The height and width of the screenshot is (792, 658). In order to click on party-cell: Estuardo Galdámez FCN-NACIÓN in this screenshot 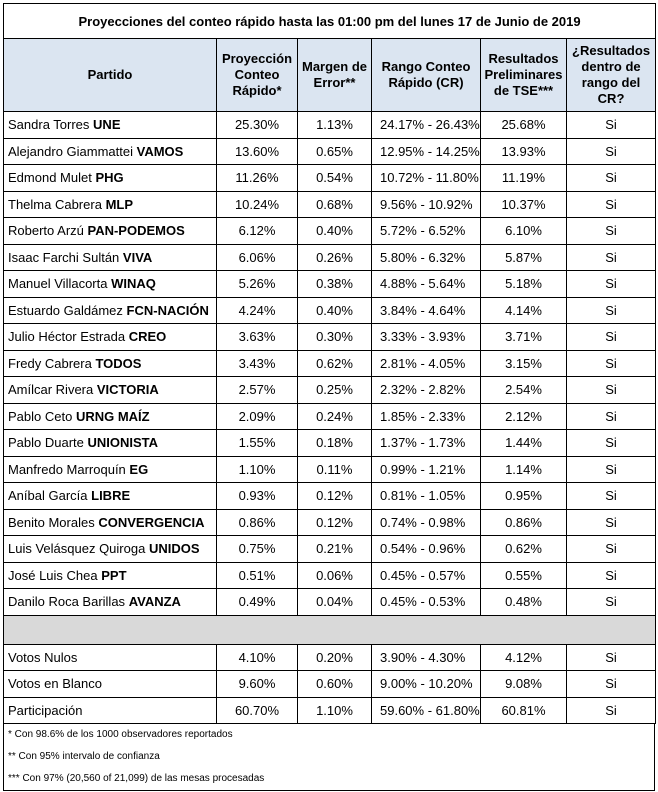, I will do `click(110, 310)`.